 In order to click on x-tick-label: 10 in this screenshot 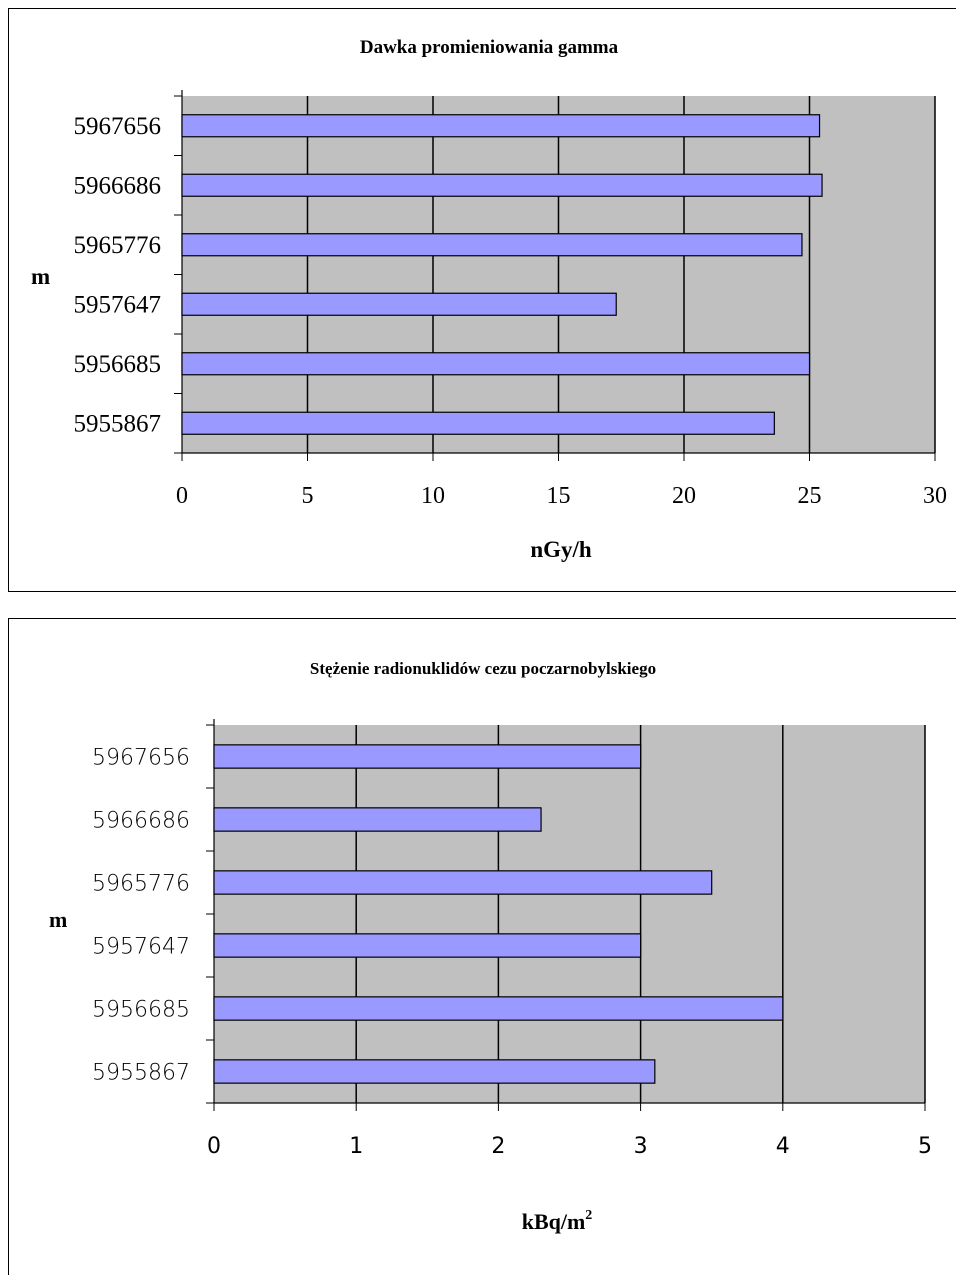, I will do `click(433, 496)`.